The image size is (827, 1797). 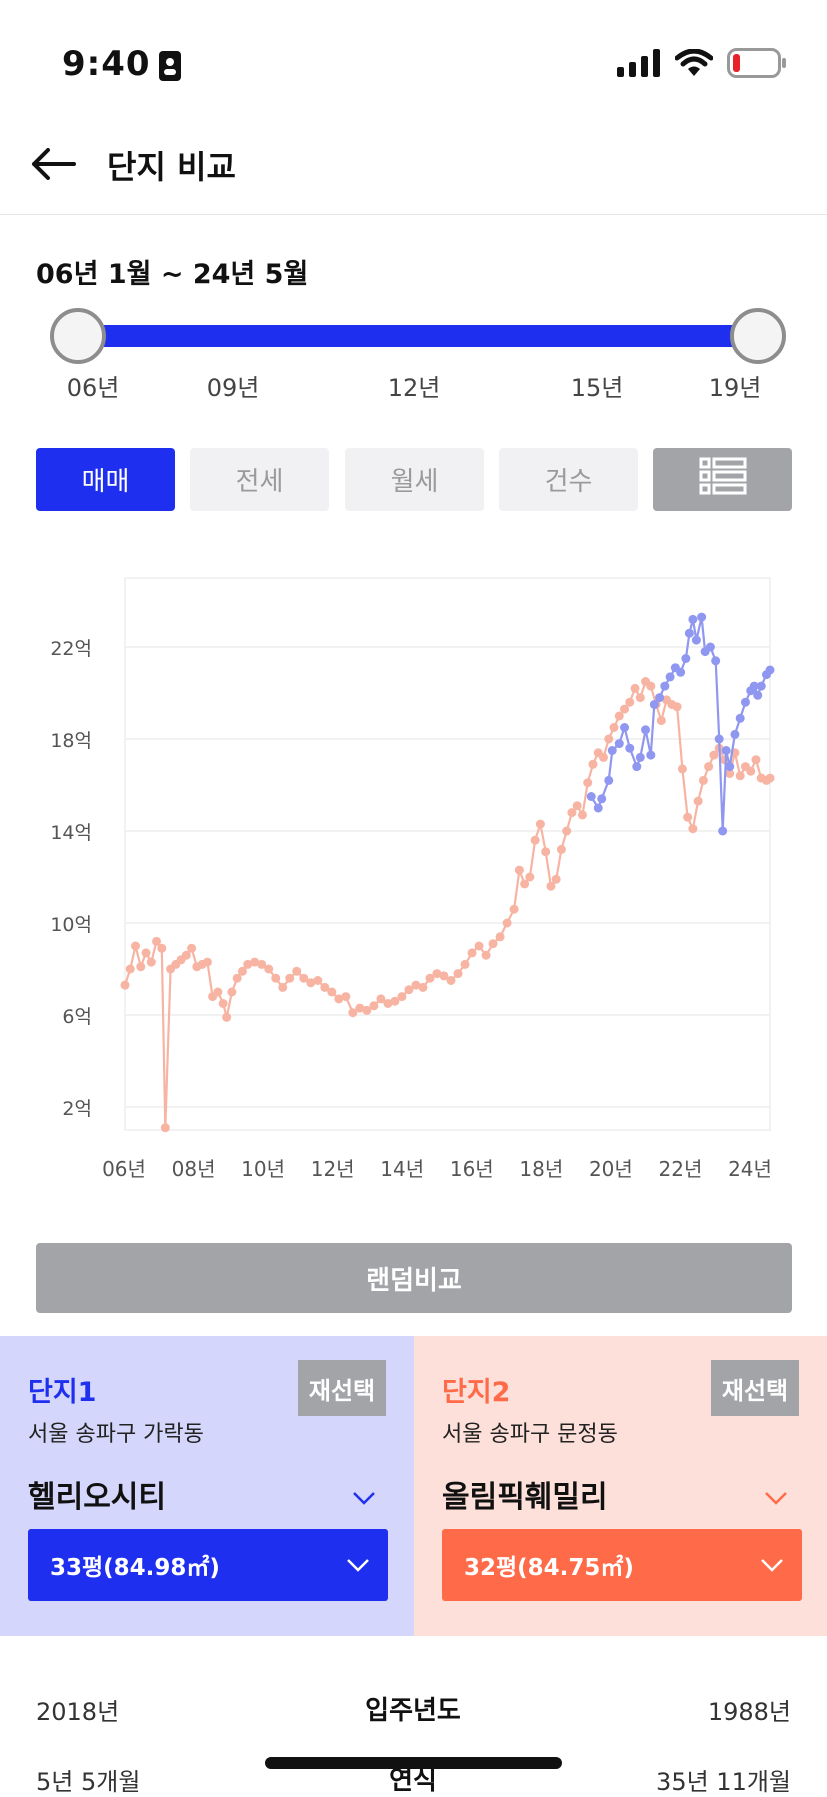 What do you see at coordinates (77, 1017) in the screenshot?
I see `chart-y-tick-label: 6억` at bounding box center [77, 1017].